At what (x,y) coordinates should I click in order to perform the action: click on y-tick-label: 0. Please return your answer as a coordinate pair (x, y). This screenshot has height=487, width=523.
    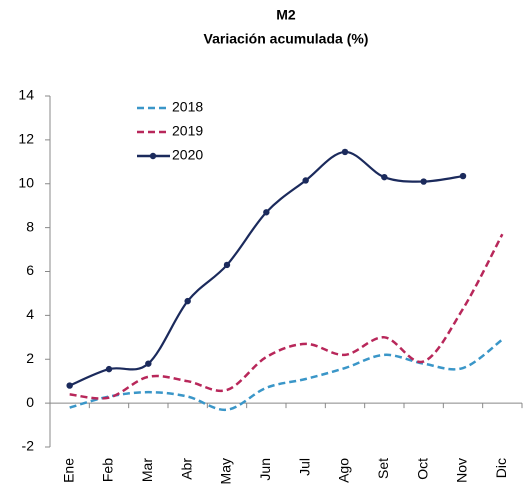
    Looking at the image, I should click on (30, 402).